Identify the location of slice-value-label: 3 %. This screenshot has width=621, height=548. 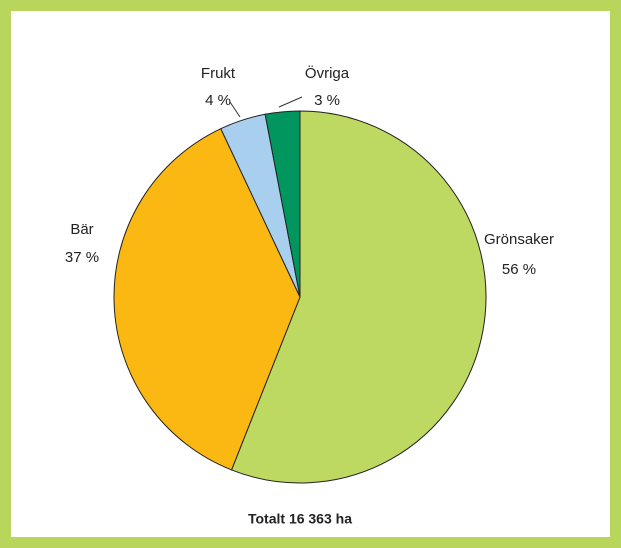
(327, 100).